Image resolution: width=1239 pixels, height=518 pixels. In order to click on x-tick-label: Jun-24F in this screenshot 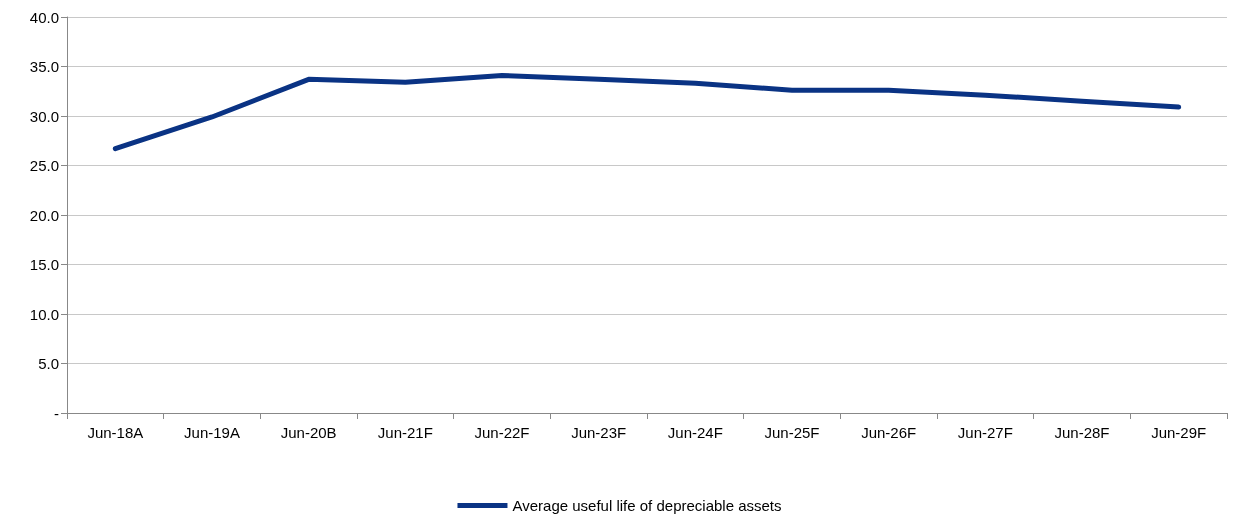, I will do `click(695, 432)`.